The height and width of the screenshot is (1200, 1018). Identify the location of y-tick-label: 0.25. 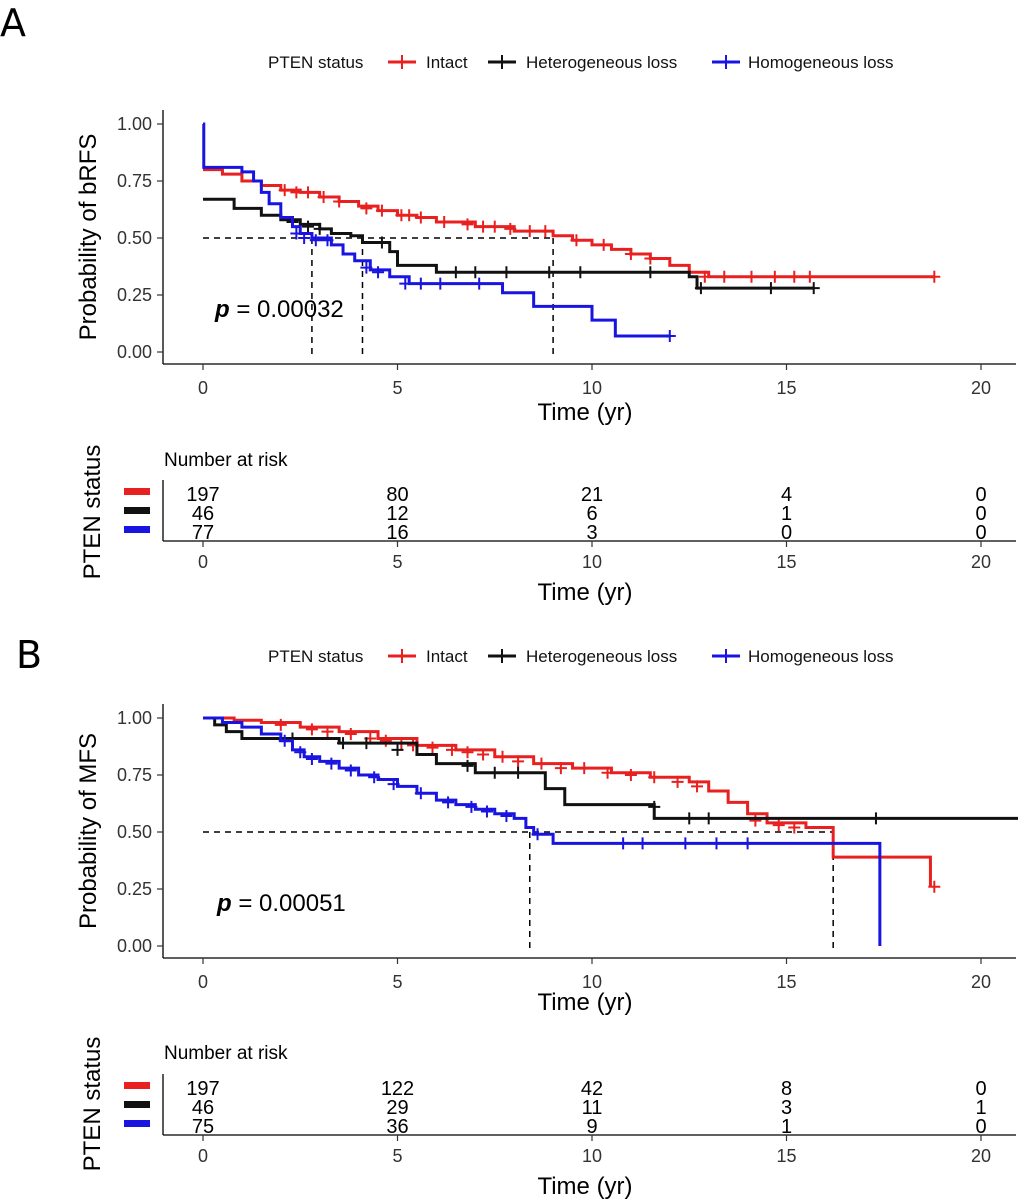
(134, 295).